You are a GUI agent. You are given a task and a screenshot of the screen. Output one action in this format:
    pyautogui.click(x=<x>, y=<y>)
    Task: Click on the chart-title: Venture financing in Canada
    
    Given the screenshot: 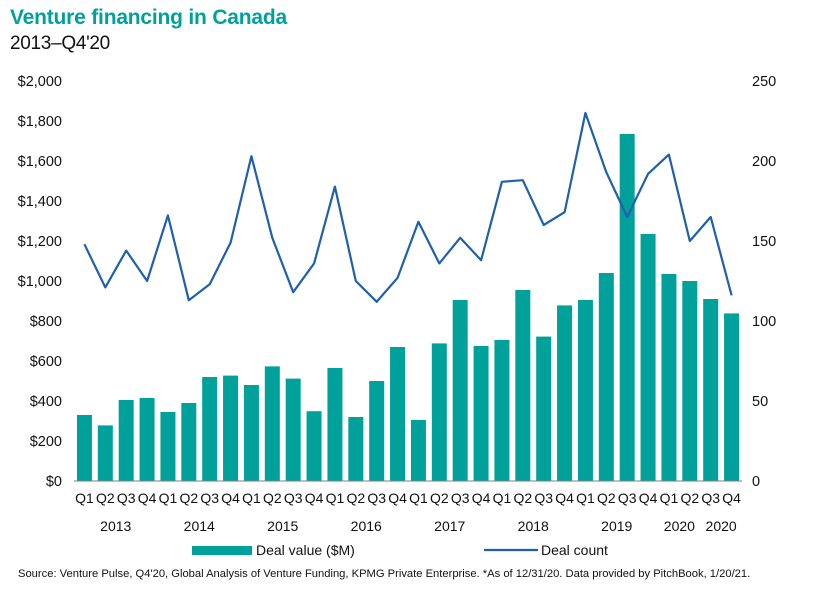 What is the action you would take?
    pyautogui.click(x=148, y=17)
    